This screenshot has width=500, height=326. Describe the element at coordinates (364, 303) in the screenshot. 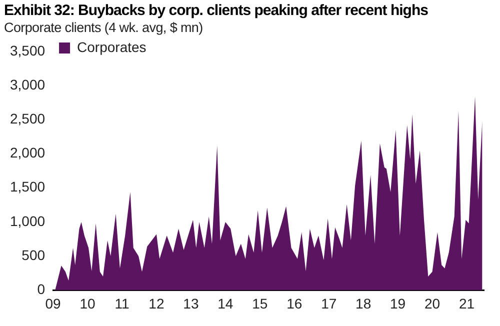

I see `x-tick-label: 18` at that location.